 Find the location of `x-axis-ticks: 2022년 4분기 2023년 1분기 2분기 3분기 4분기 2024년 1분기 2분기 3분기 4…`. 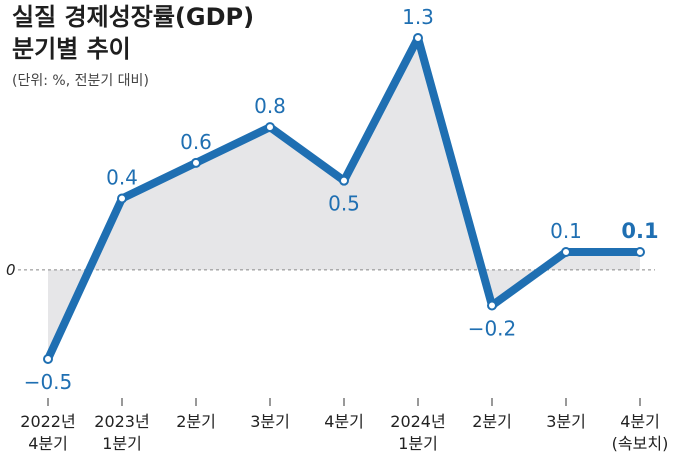

x-axis-ticks: 2022년 4분기 2023년 1분기 2분기 3분기 4분기 2024년 1분기 2분기 3분기 4… is located at coordinates (344, 425).